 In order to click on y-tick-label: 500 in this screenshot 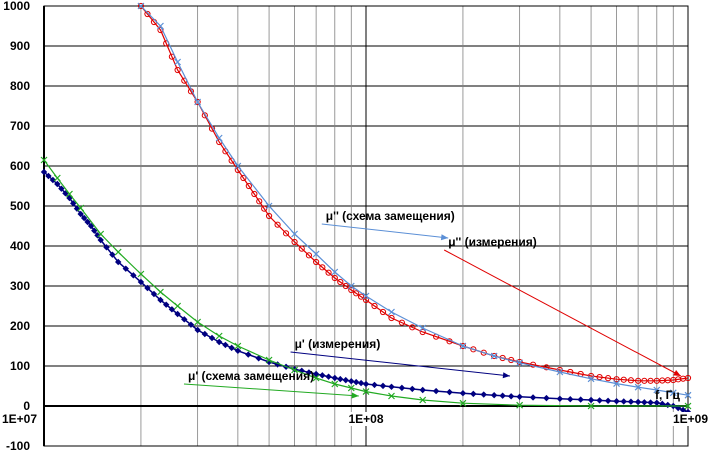, I will do `click(20, 206)`.